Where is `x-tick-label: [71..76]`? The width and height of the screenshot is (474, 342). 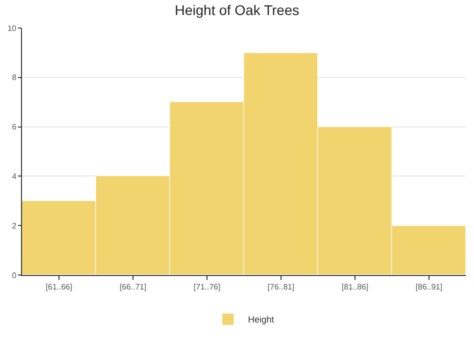
x-tick-label: [71..76] is located at coordinates (207, 287).